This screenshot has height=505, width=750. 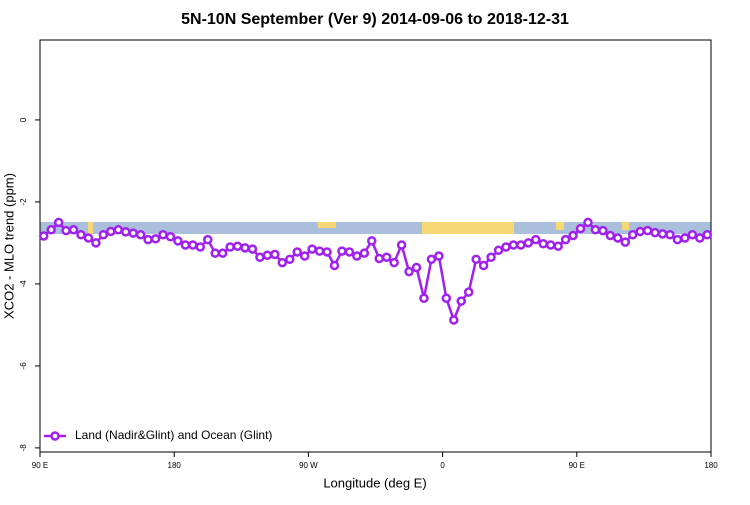 What do you see at coordinates (374, 482) in the screenshot?
I see `x-axis-label: Longitude (deg E)` at bounding box center [374, 482].